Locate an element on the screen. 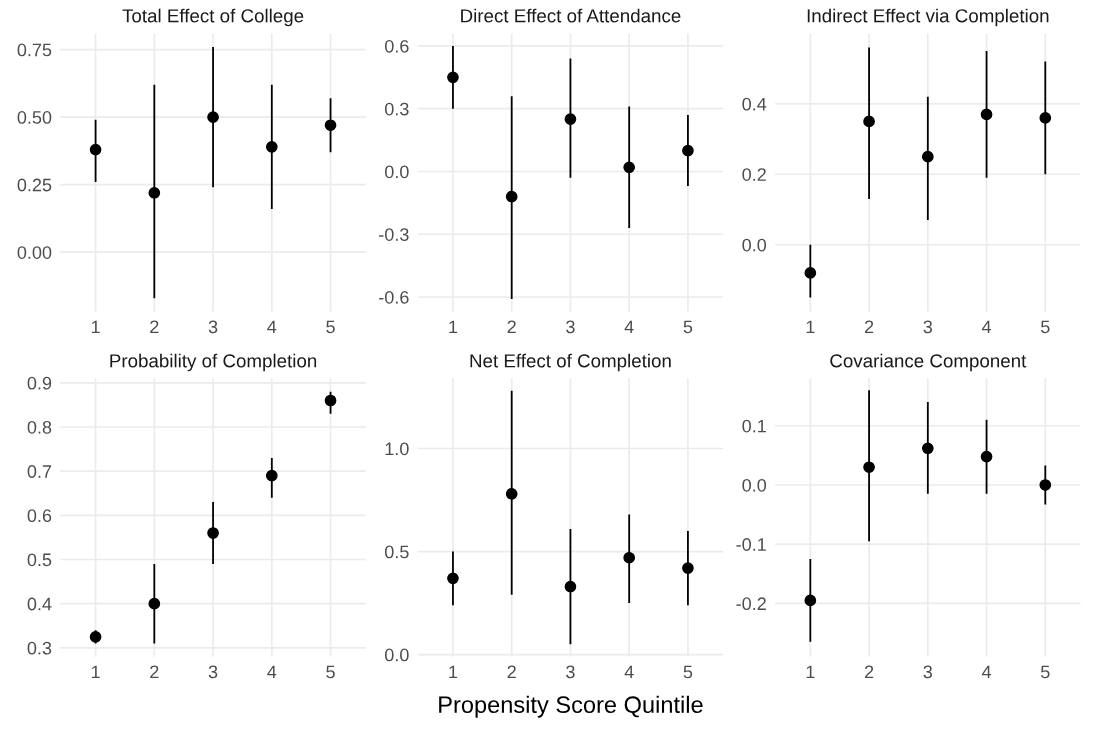 The height and width of the screenshot is (742, 1097). y-tick-label: -0.3 is located at coordinates (394, 234).